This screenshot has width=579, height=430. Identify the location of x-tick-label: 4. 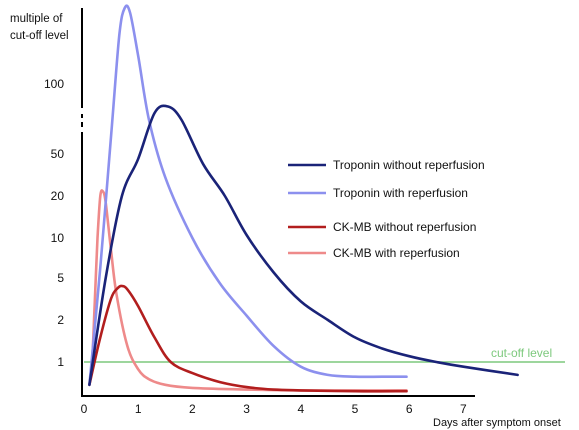
(300, 409).